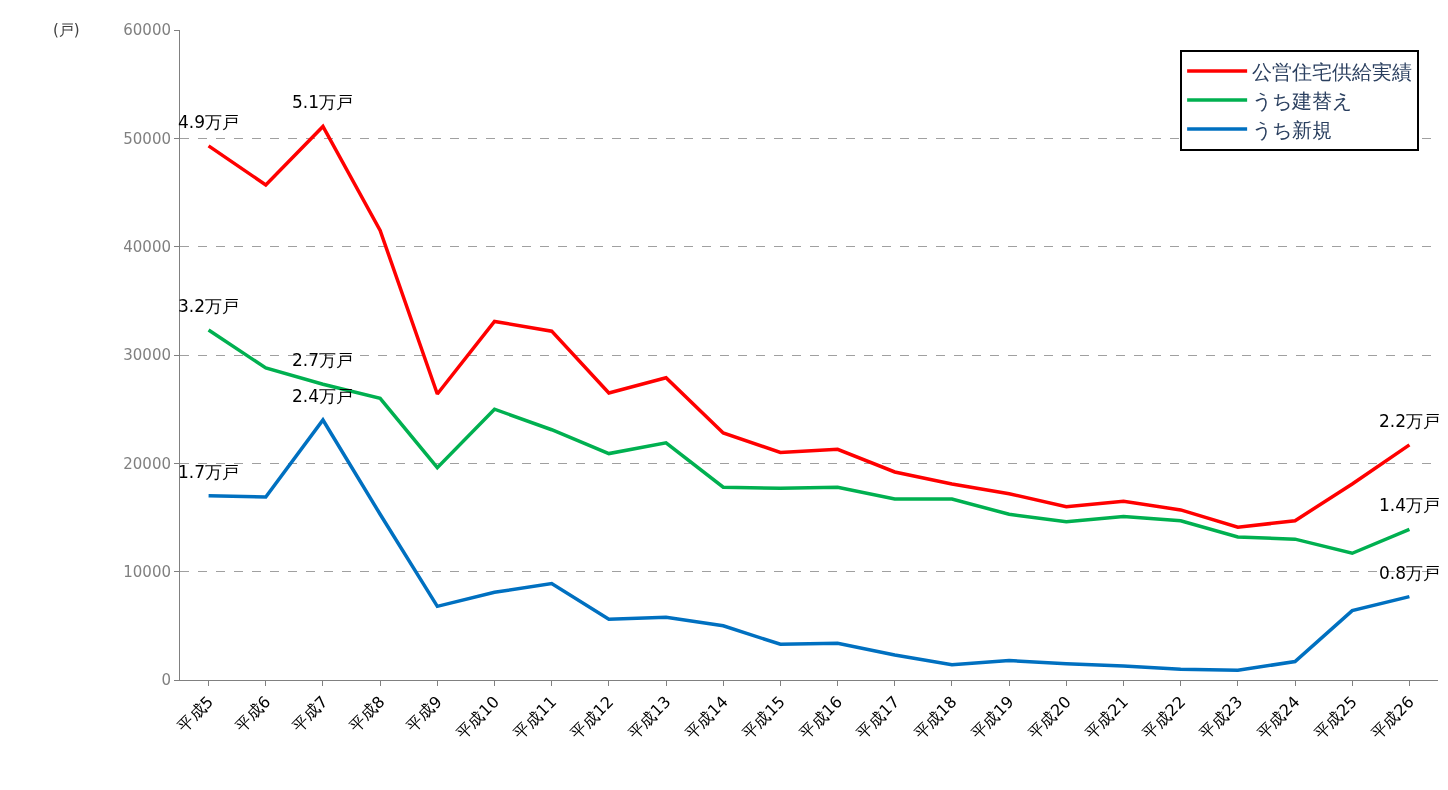  I want to click on legend-label: 公営住宅供給実績, so click(1332, 71).